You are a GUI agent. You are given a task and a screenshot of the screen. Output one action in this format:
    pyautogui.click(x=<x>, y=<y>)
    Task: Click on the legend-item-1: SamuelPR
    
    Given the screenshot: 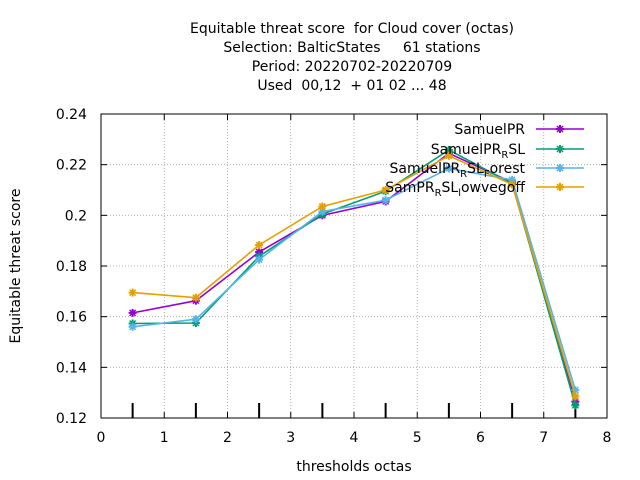 What is the action you would take?
    pyautogui.click(x=519, y=130)
    